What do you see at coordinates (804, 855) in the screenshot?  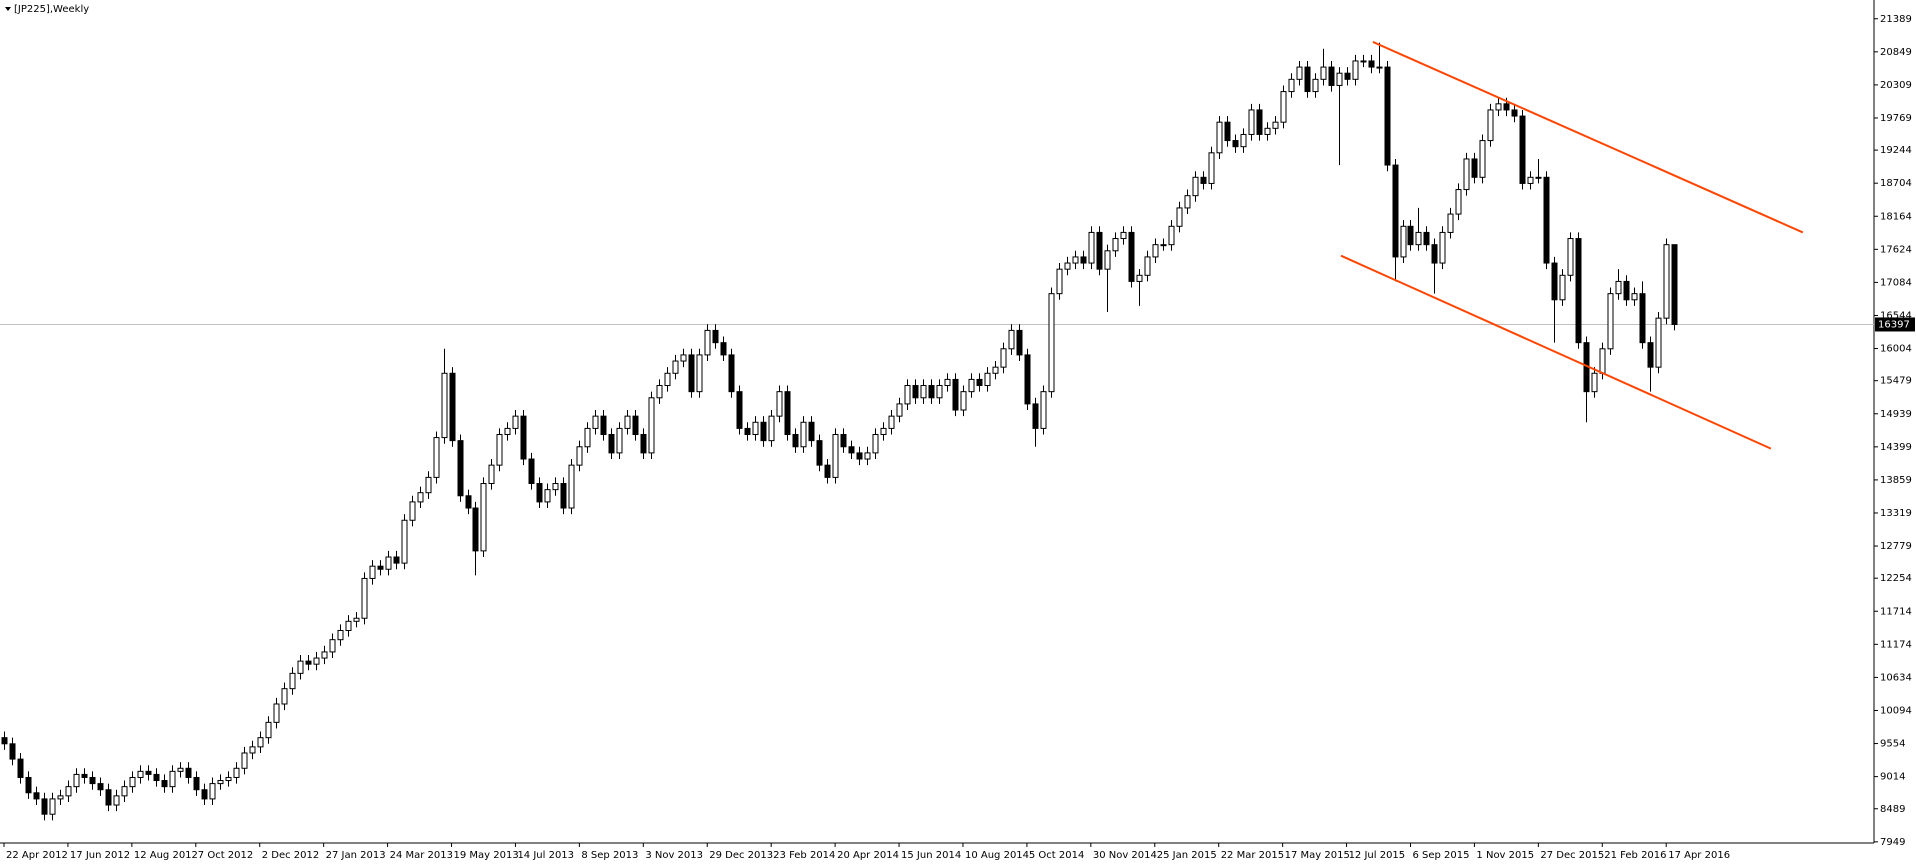 I see `x-tick-label: 23 Feb 2014` at bounding box center [804, 855].